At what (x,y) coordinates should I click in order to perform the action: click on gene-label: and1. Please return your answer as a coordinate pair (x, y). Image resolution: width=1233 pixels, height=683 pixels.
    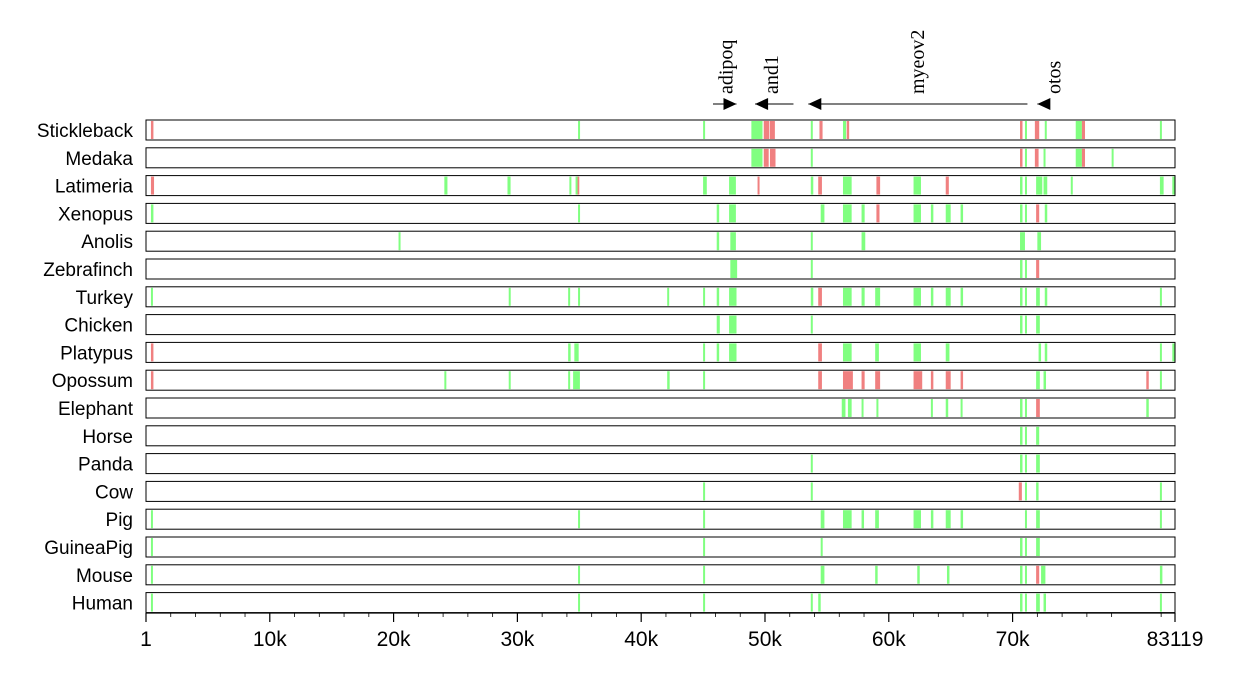
    Looking at the image, I should click on (772, 74).